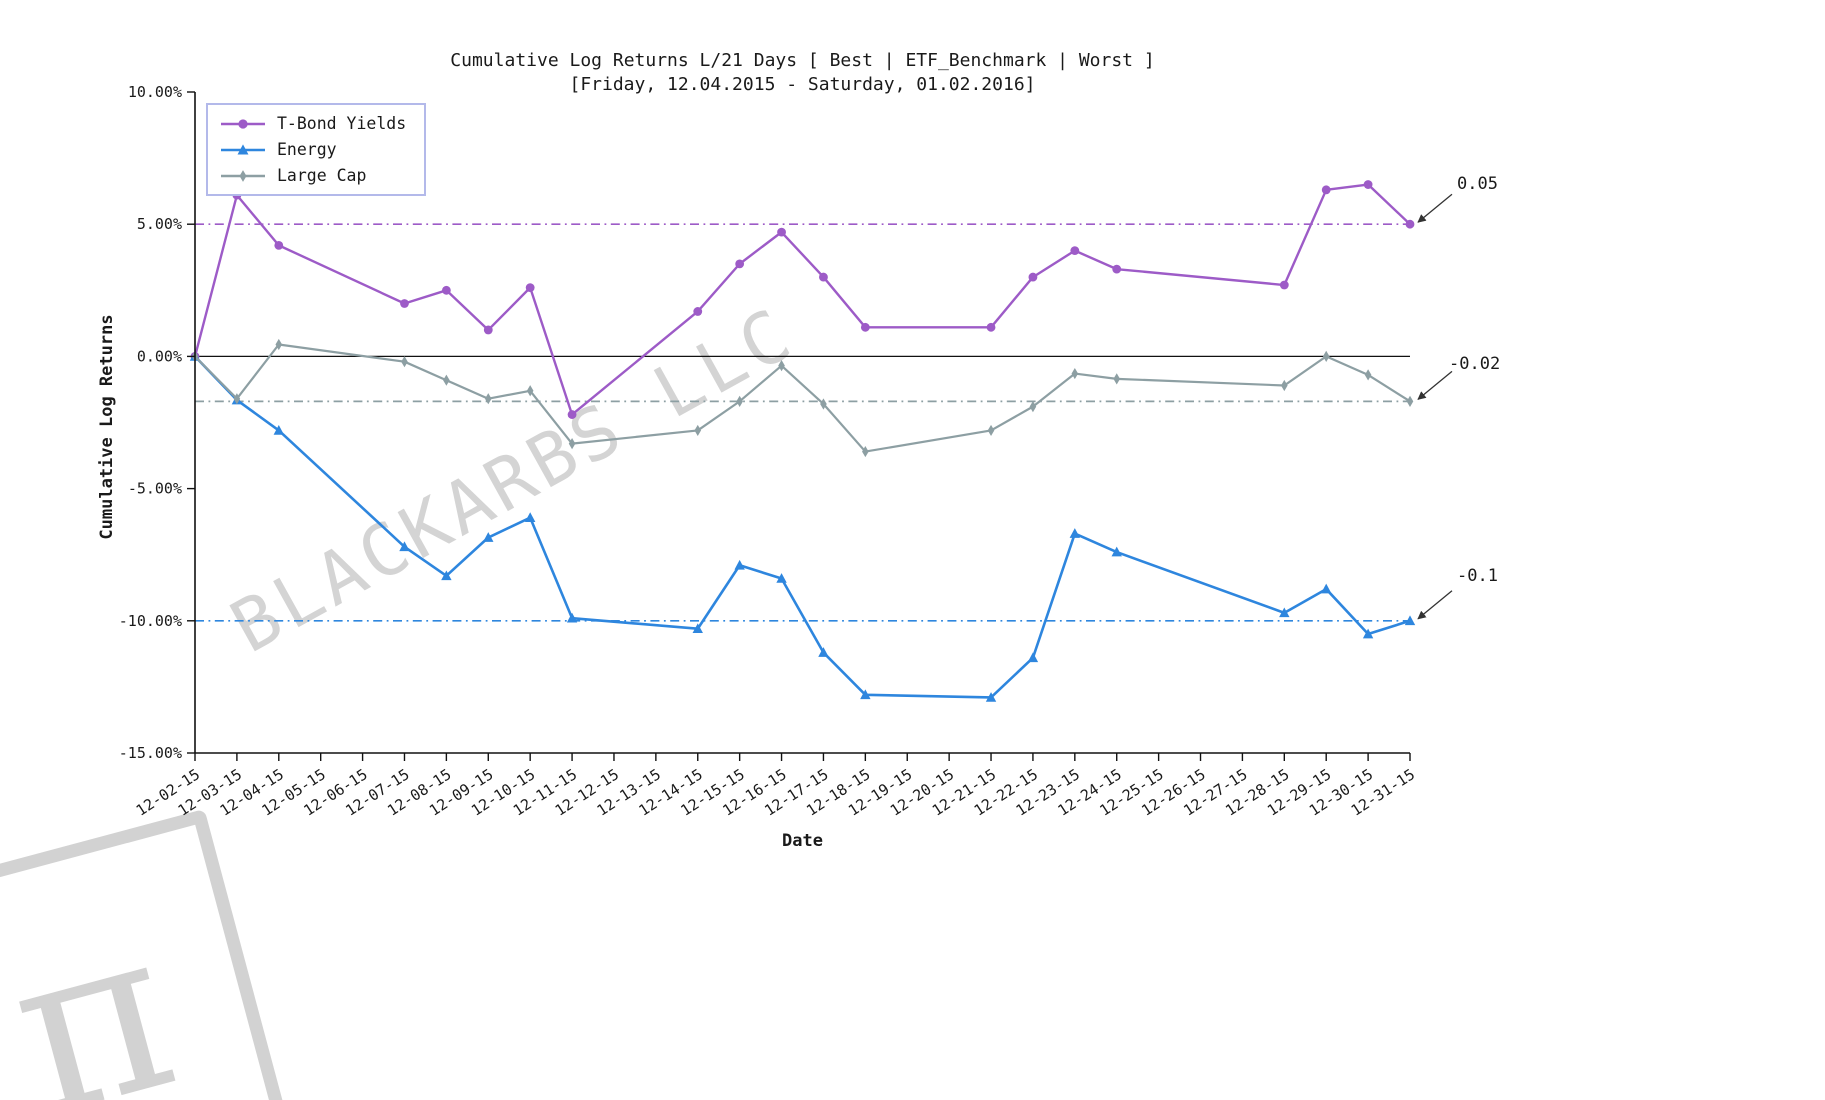 The height and width of the screenshot is (1100, 1825). Describe the element at coordinates (322, 175) in the screenshot. I see `legend-label: Large Cap` at that location.